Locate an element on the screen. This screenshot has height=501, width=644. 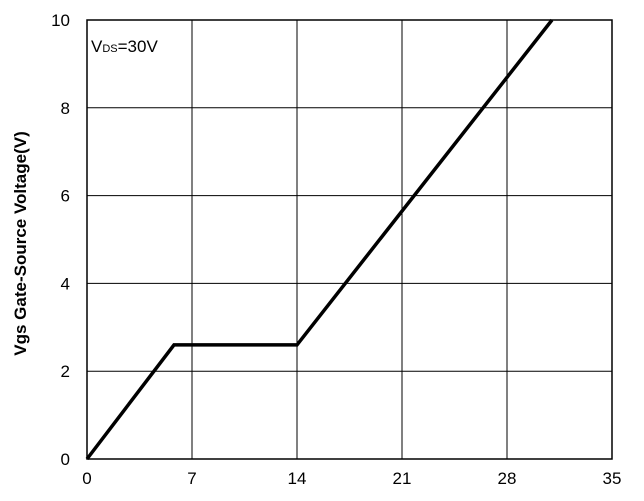
y-tick-label: 8 is located at coordinates (65, 108).